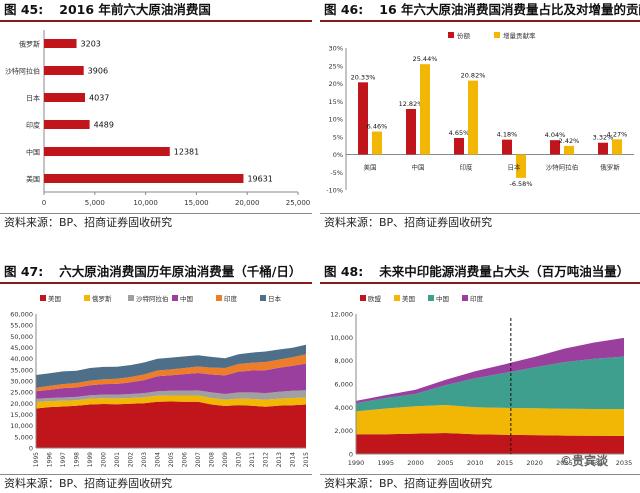 The height and width of the screenshot is (493, 640). Describe the element at coordinates (480, 11) in the screenshot. I see `fig46-title: 图 46: 16 年六大原油消费国消费量占比及对增量的贡献` at that location.